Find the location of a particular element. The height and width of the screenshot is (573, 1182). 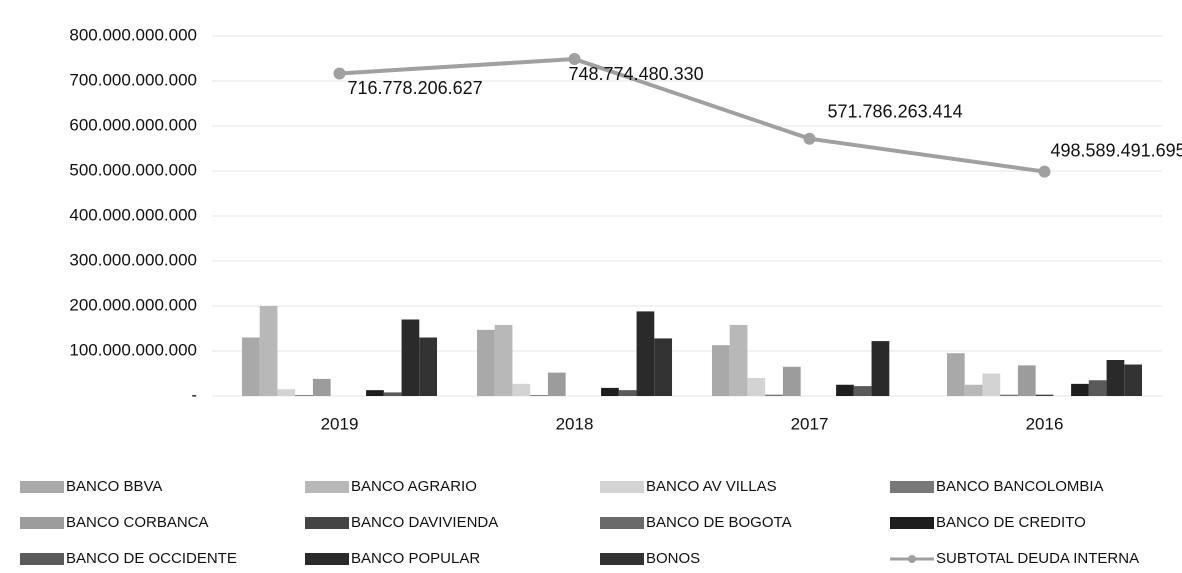

y-tick-label: 700.000.000.000 is located at coordinates (133, 79).